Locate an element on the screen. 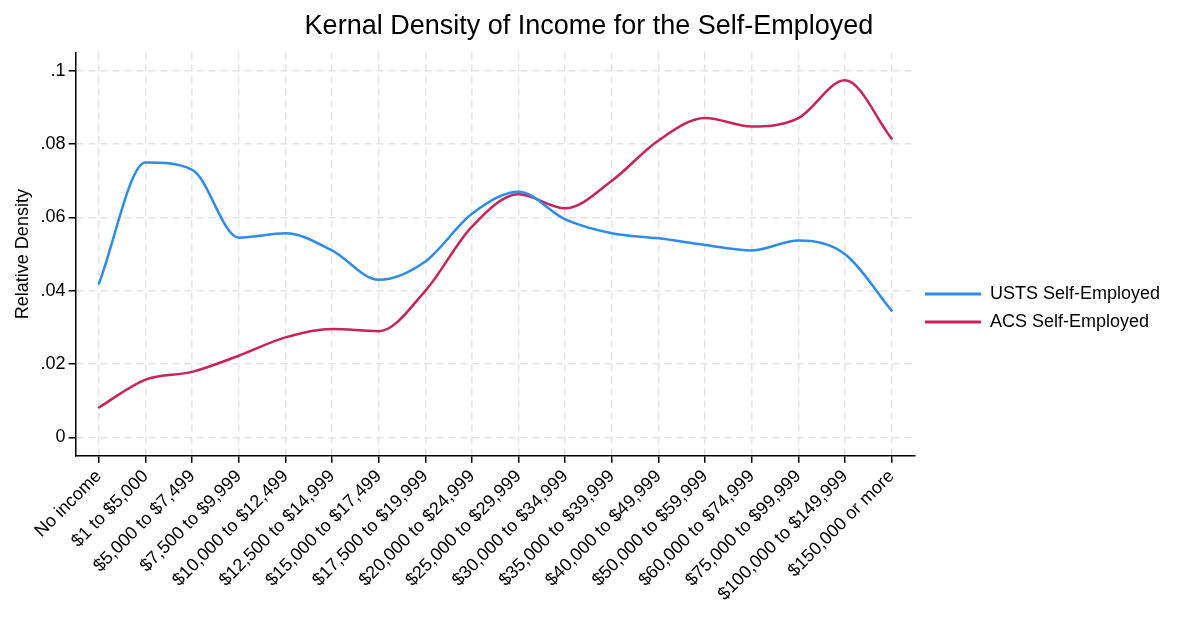  chart-title: Kernal Density of Income for the Self-Employed is located at coordinates (589, 24).